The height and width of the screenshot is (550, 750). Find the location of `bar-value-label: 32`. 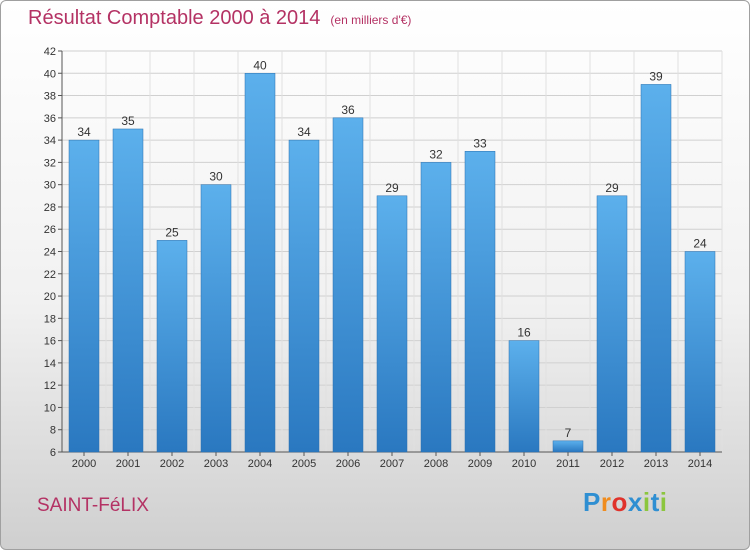

bar-value-label: 32 is located at coordinates (436, 154).